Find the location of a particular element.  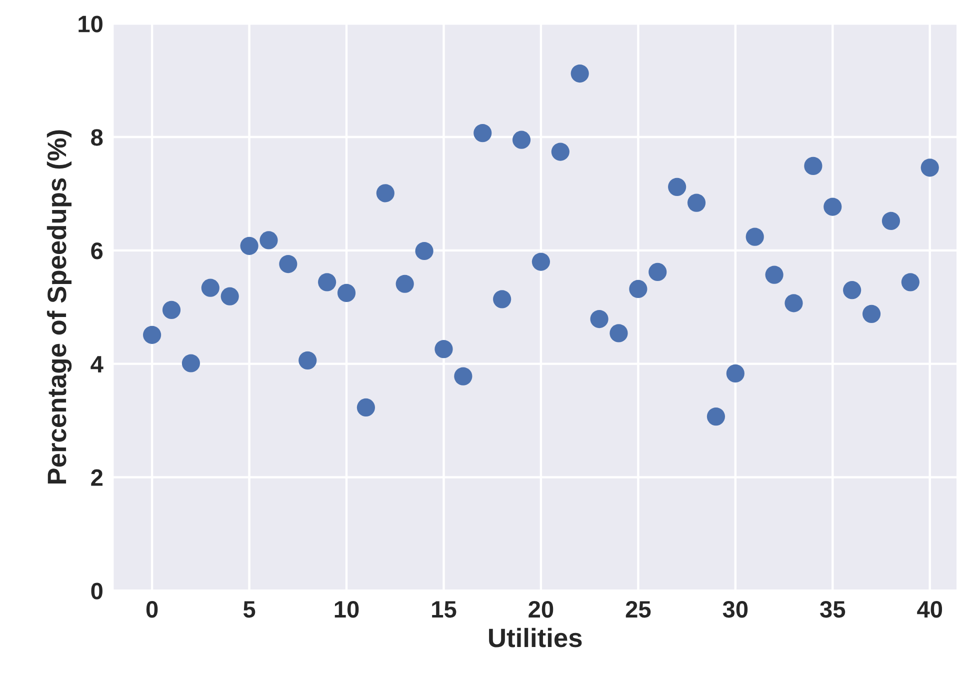

x-tick-label: 20 is located at coordinates (541, 609).